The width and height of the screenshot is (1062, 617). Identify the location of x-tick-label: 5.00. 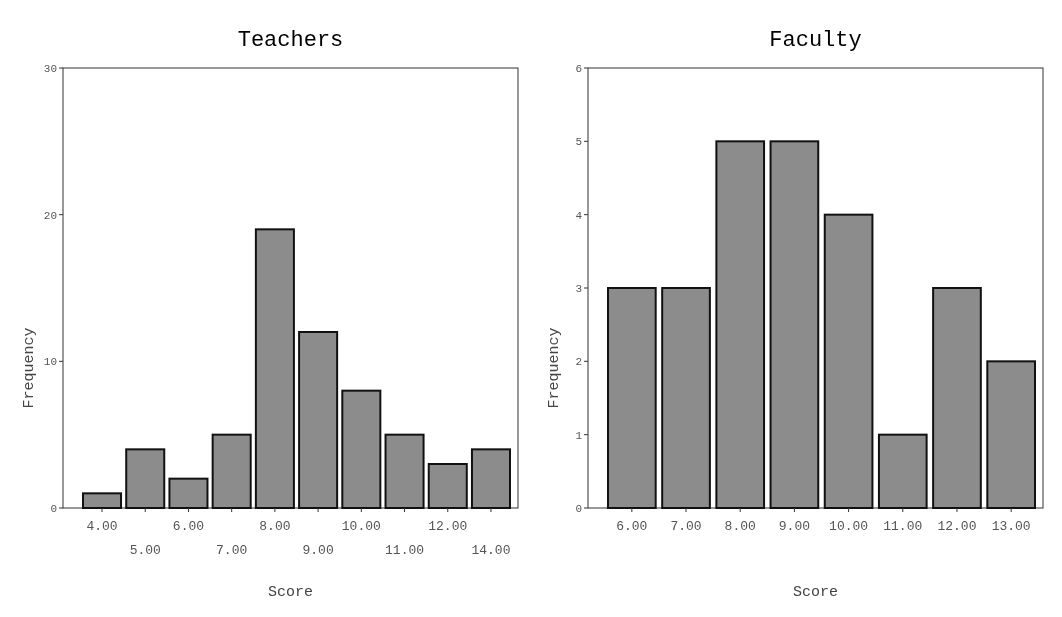
(145, 550).